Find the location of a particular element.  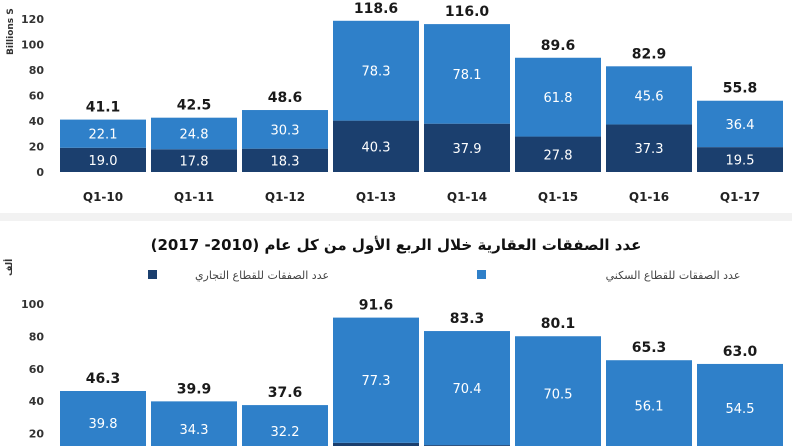

top-segment-value-label: 40.3 is located at coordinates (376, 147).